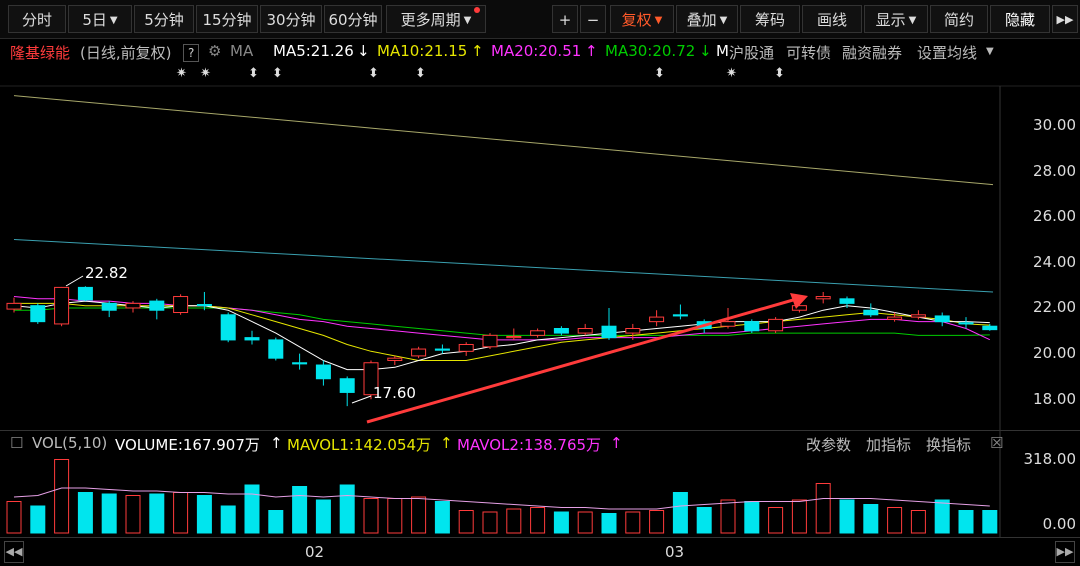  I want to click on draw-line-button: 画线, so click(832, 19).